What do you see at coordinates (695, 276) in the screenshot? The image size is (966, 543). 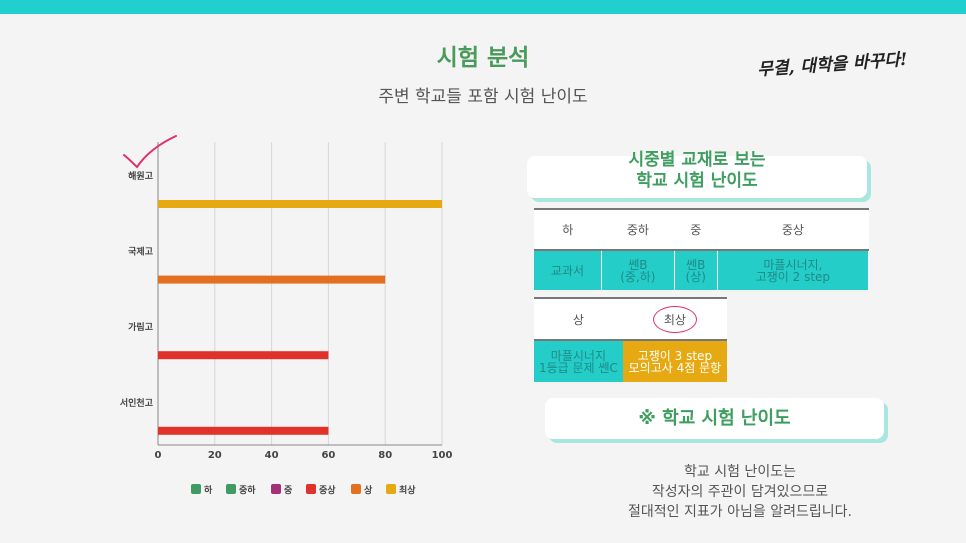 I see `cell-text: (상)` at bounding box center [695, 276].